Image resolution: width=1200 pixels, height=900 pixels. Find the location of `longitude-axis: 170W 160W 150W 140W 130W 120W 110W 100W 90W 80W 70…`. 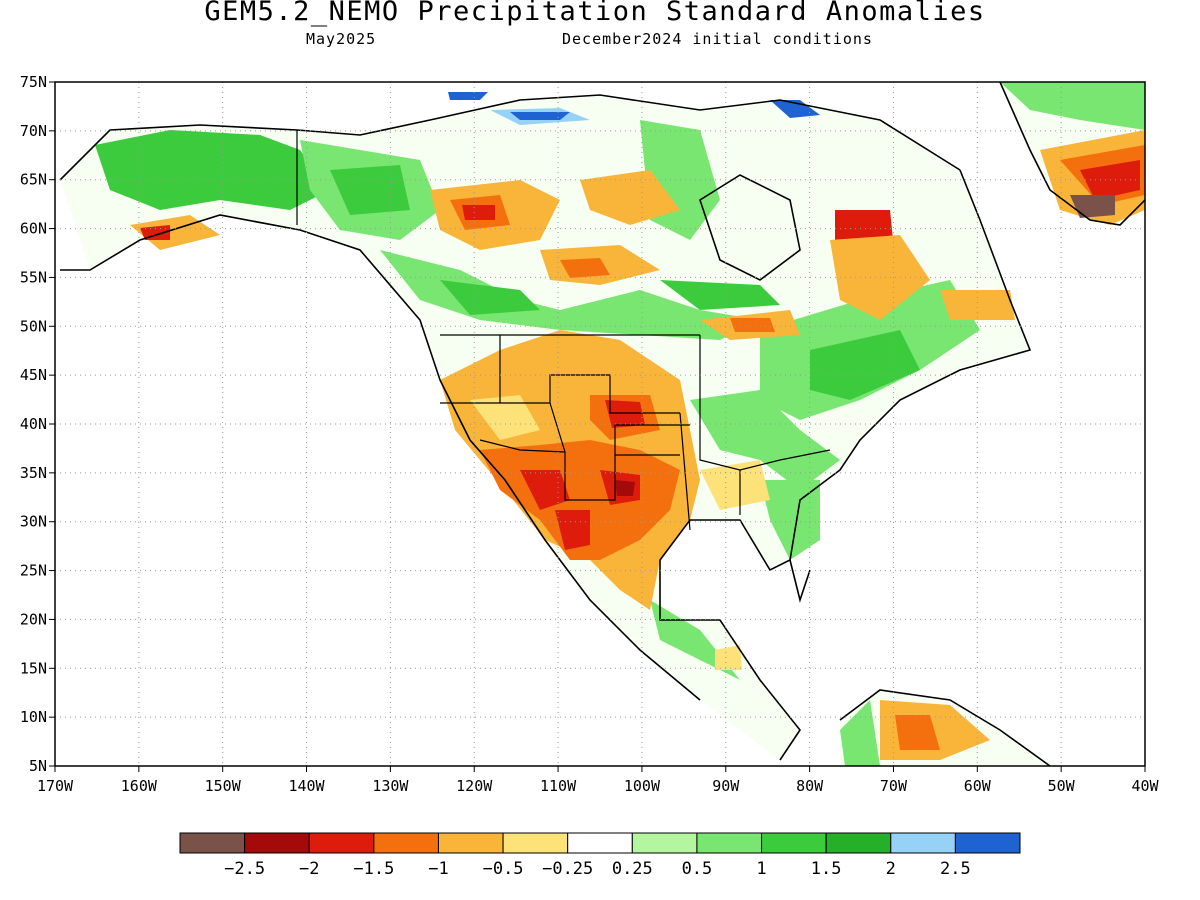

longitude-axis: 170W 160W 150W 140W 130W 120W 110W 100W 90W 80W 70… is located at coordinates (598, 780).